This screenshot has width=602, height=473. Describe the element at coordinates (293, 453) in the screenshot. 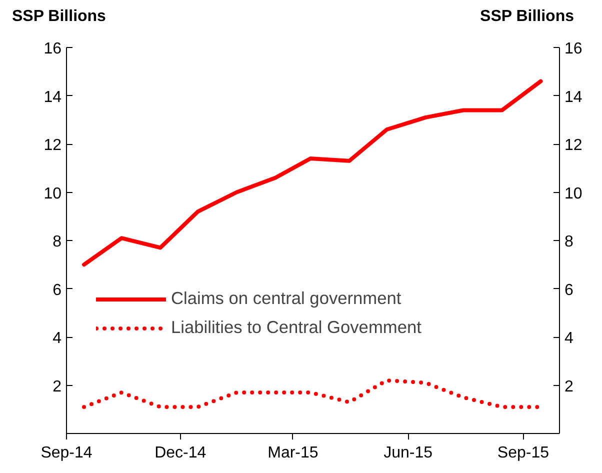

I see `x-tick-label: Mar-15` at that location.